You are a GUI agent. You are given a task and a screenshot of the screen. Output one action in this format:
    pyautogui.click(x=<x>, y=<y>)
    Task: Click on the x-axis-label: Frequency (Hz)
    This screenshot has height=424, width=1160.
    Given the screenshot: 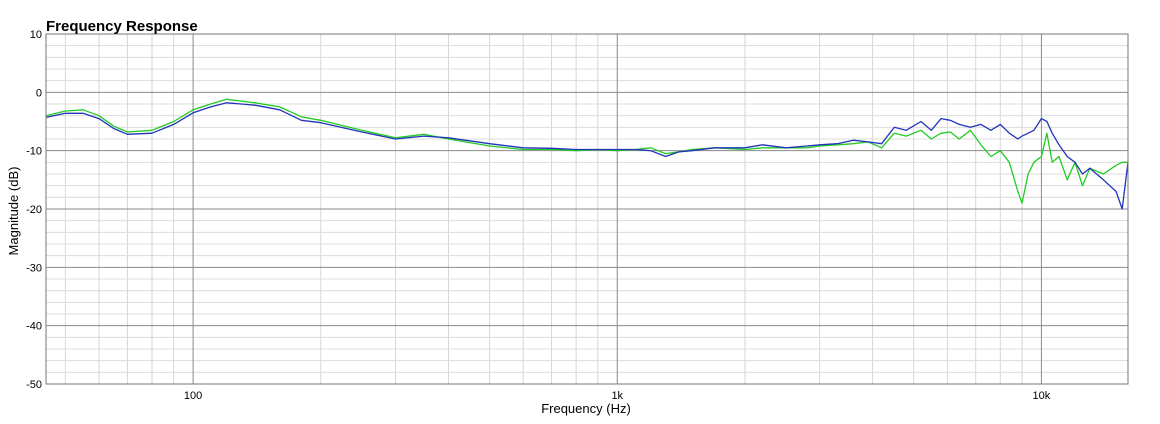 What is the action you would take?
    pyautogui.click(x=586, y=408)
    